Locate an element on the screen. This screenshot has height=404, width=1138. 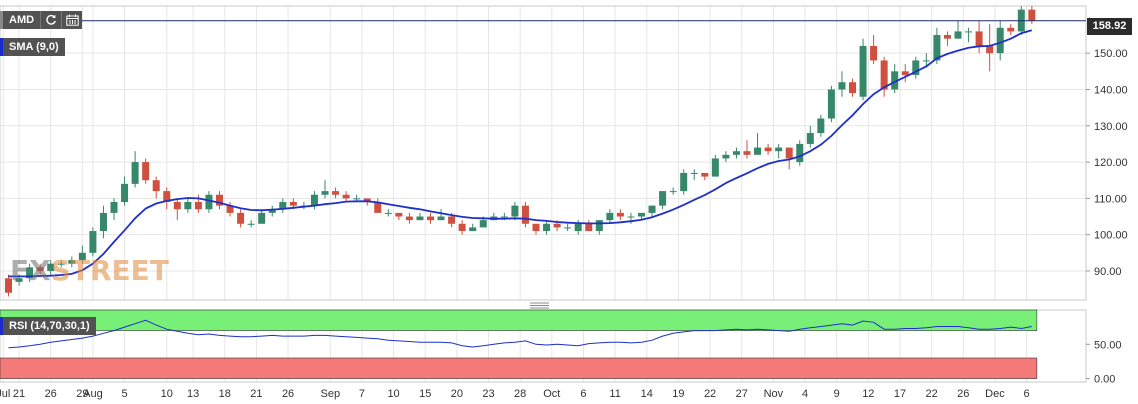
rsi-tick-label: 0.00 is located at coordinates (1104, 380).